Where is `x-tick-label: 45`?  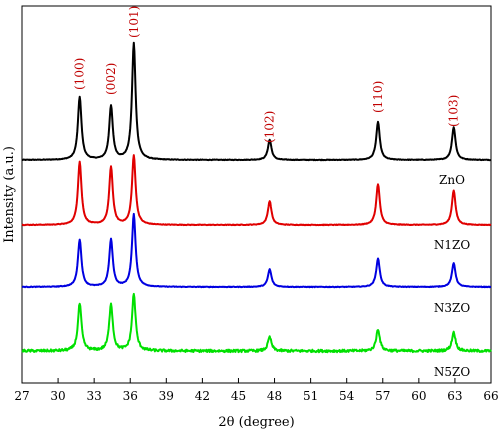
x-tick-label: 45 is located at coordinates (238, 396).